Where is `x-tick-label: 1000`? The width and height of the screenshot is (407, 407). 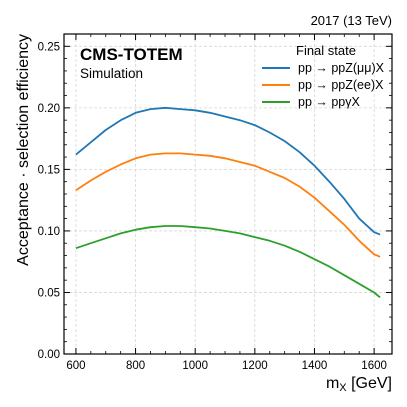 x-tick-label: 1000 is located at coordinates (195, 366).